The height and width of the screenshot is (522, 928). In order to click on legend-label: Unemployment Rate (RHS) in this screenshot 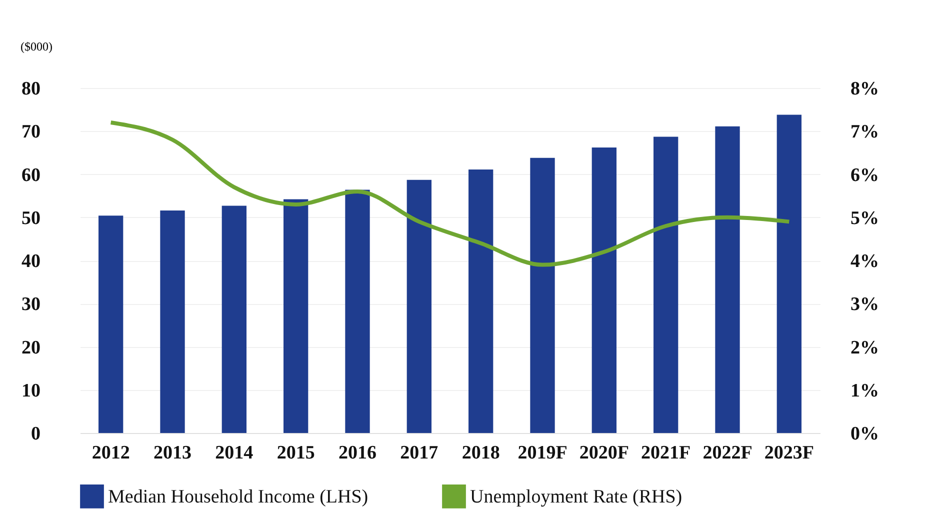, I will do `click(576, 497)`.